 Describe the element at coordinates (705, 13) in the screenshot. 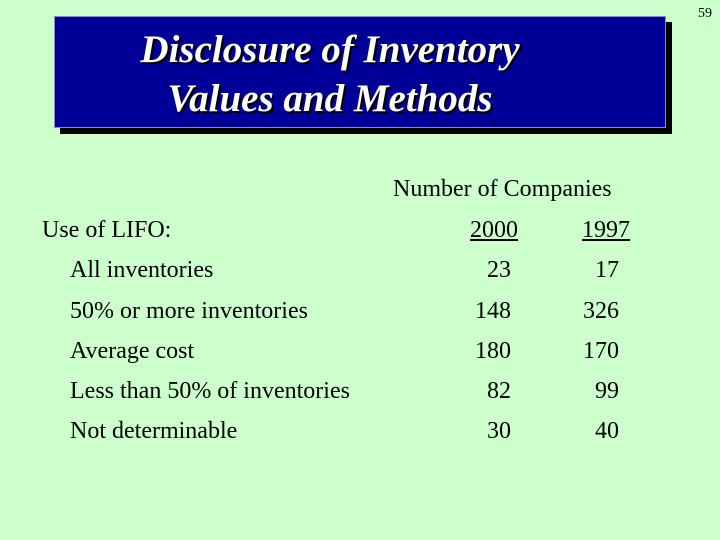

I see `page-number: 59` at that location.